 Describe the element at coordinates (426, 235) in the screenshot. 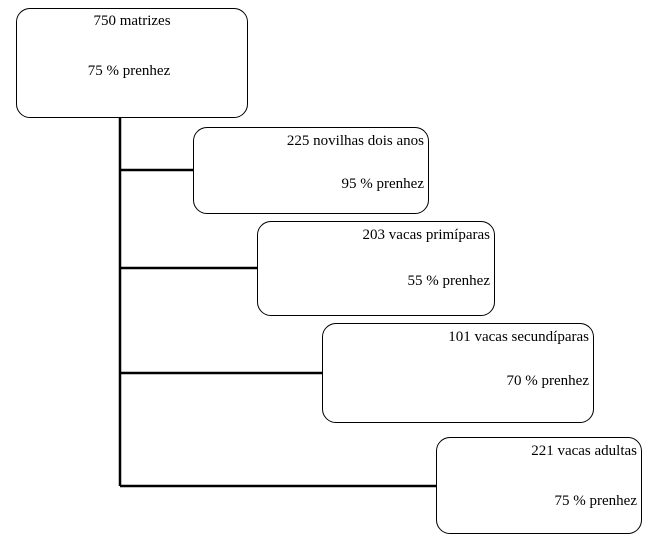

I see `child-node-count: 203 vacas primíparas` at that location.